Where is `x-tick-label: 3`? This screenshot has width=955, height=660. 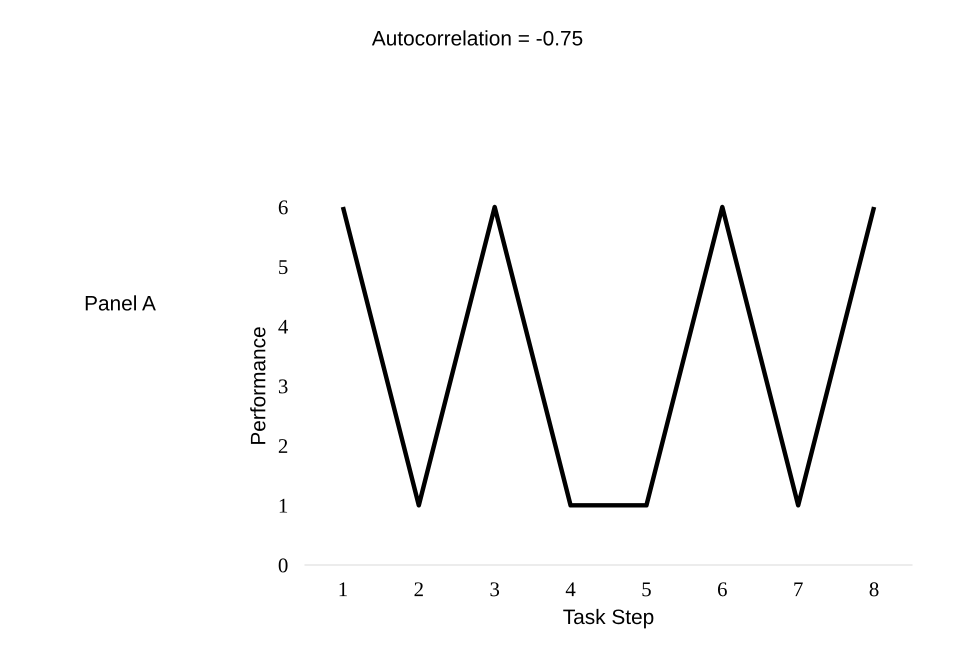
x-tick-label: 3 is located at coordinates (495, 589).